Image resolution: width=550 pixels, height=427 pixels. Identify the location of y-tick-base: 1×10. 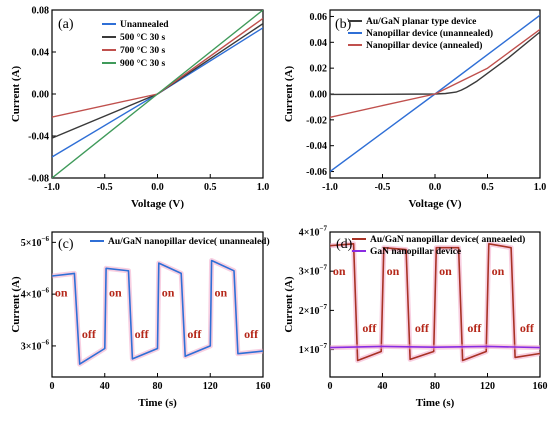
(309, 350).